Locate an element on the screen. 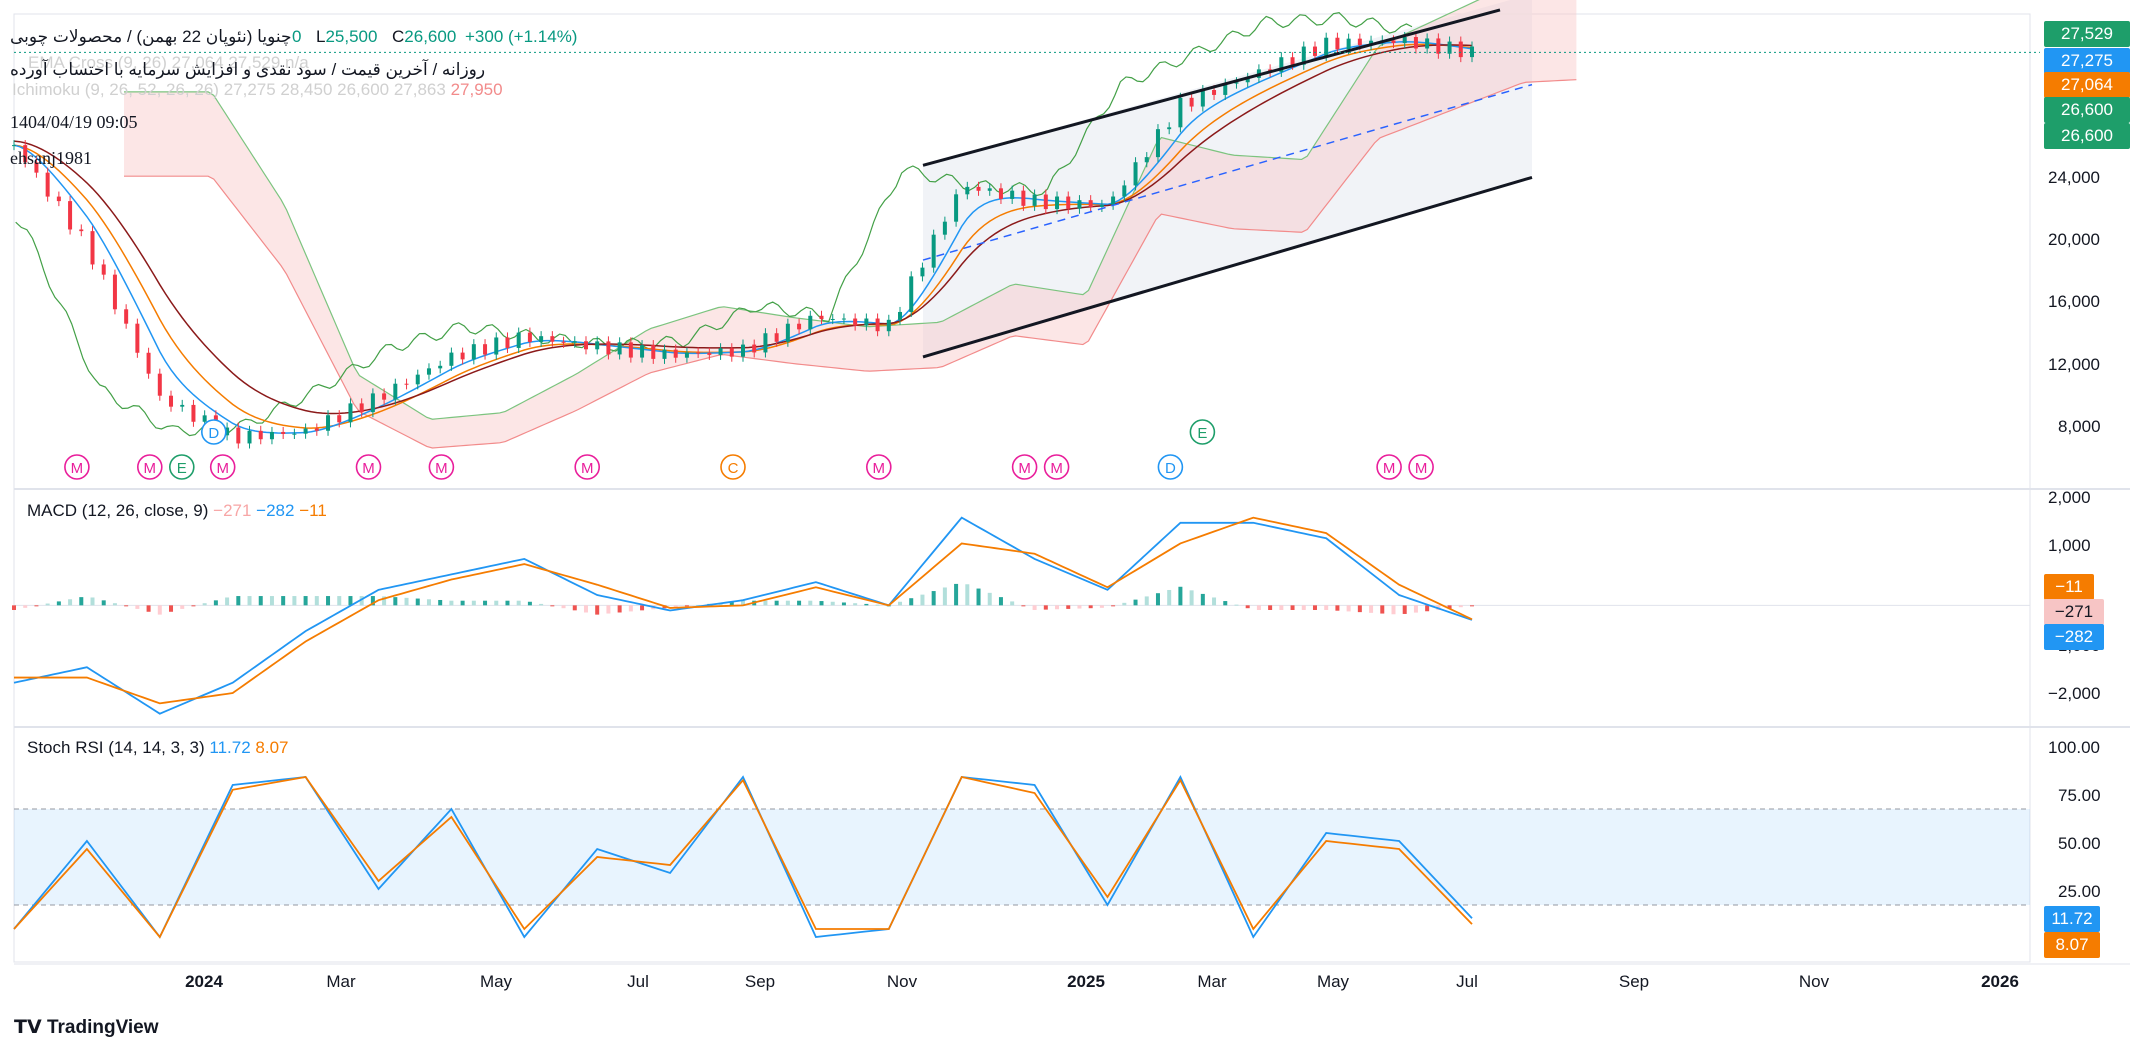 The width and height of the screenshot is (2130, 1056). ohlc-partial: 0 is located at coordinates (297, 36).